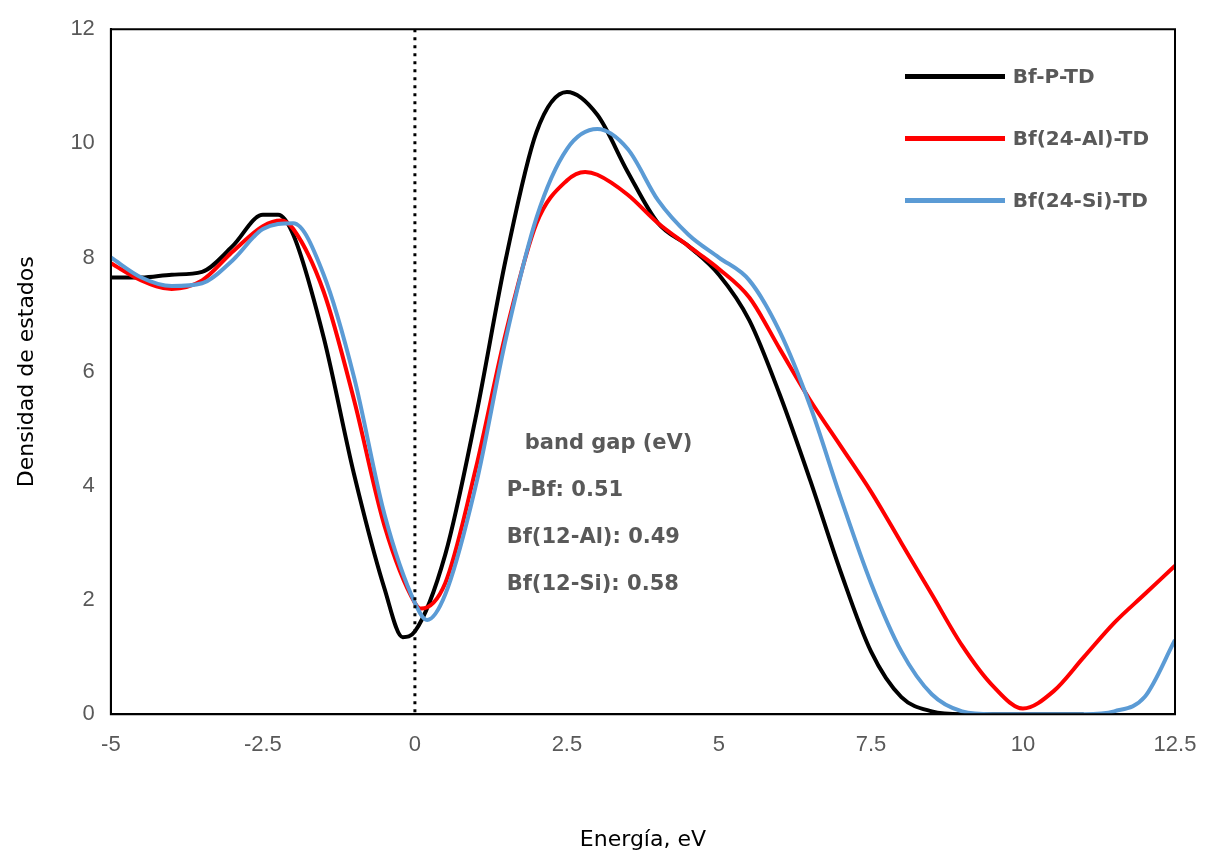 The width and height of the screenshot is (1219, 867). I want to click on annotation: P-Bf: 0.51, so click(565, 489).